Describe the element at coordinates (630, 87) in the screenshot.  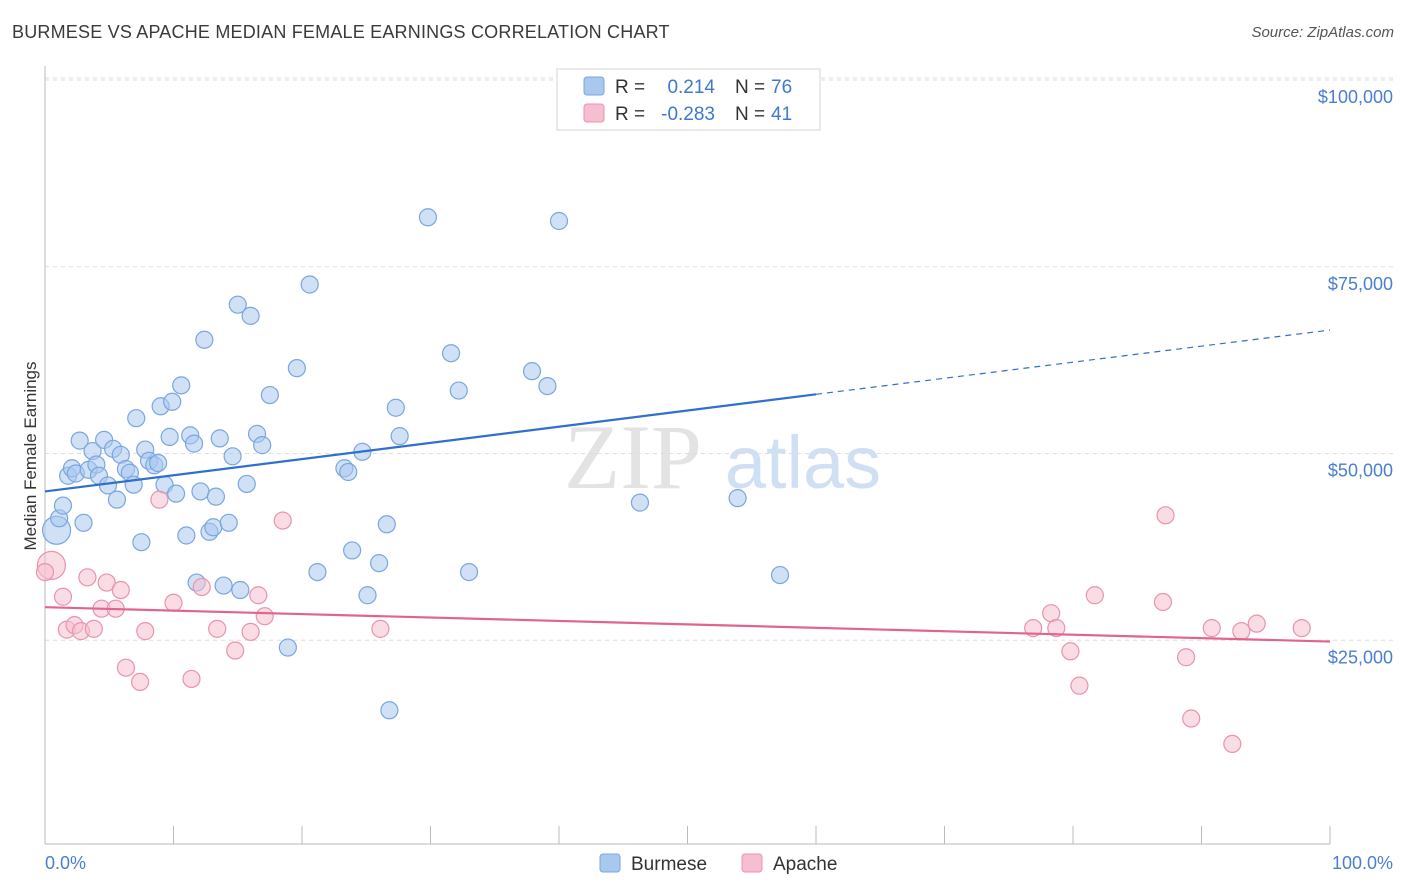
I see `legend-r-label-burmese: R =` at that location.